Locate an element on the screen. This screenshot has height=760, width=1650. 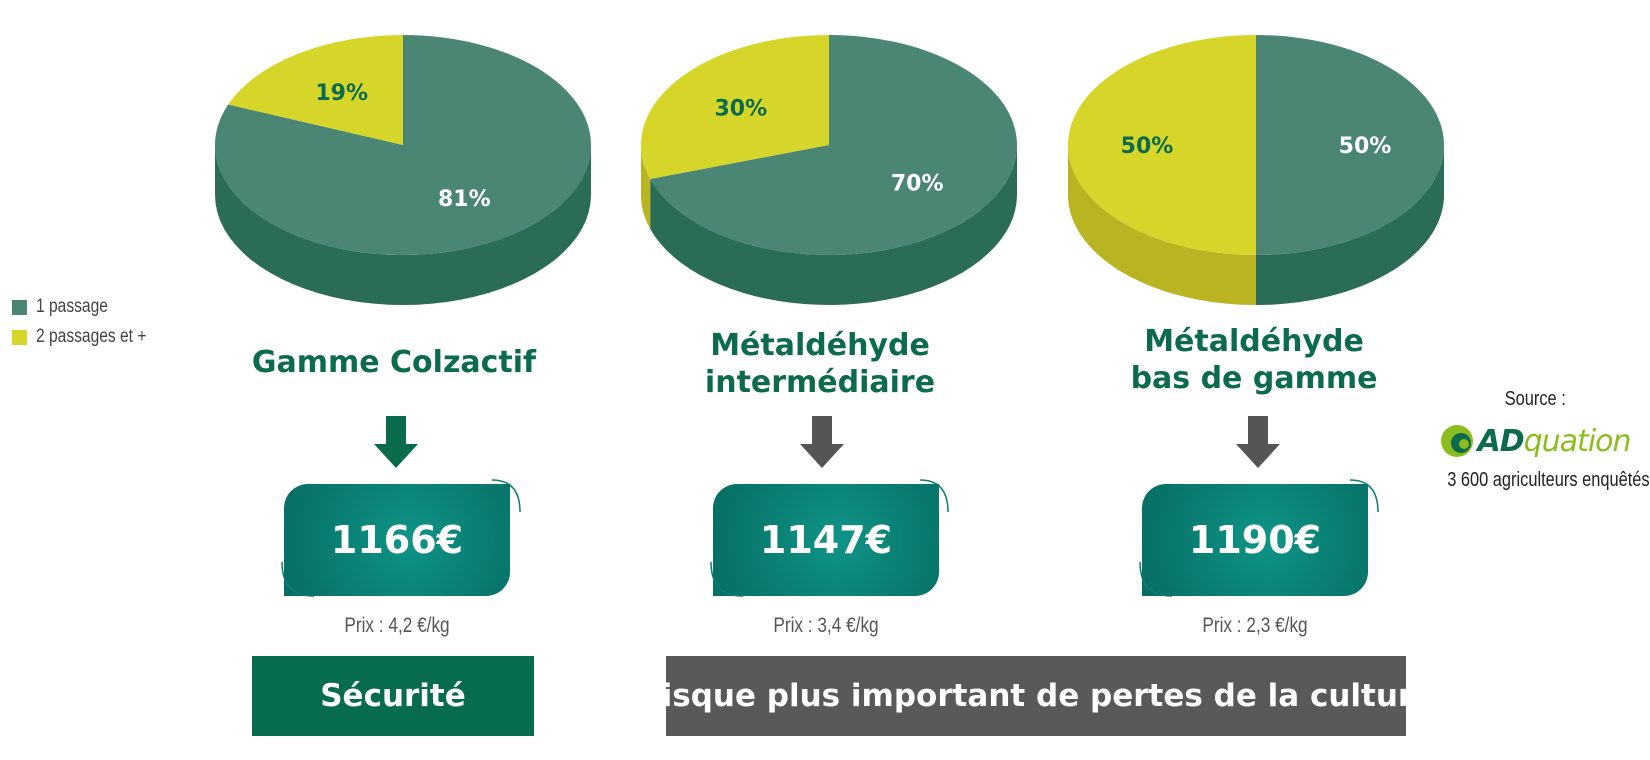
price-per-kg: Prix : 4,2 €/kg is located at coordinates (397, 625).